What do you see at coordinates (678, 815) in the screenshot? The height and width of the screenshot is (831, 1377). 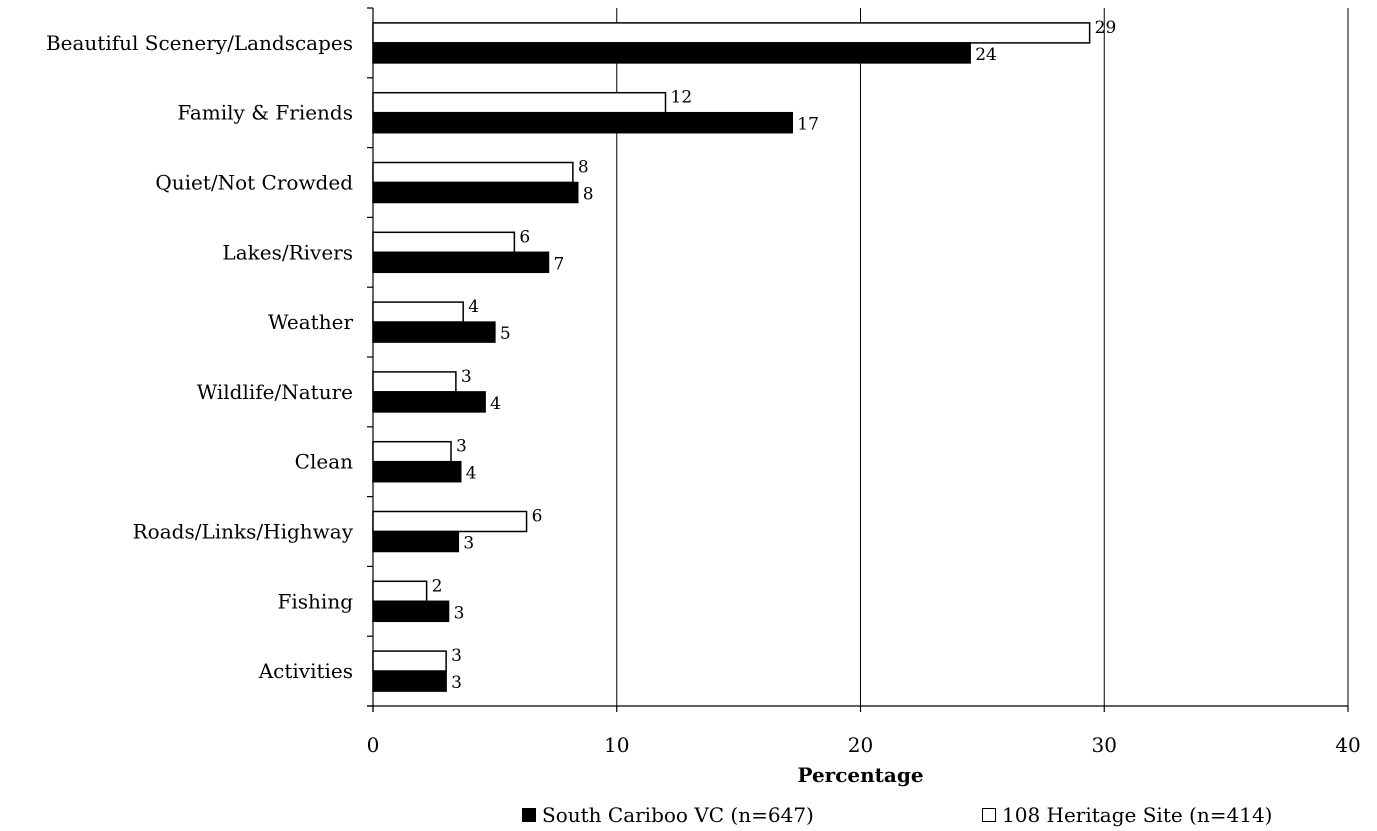 I see `legend-label-south-cariboo: South Cariboo VC (n=647)` at bounding box center [678, 815].